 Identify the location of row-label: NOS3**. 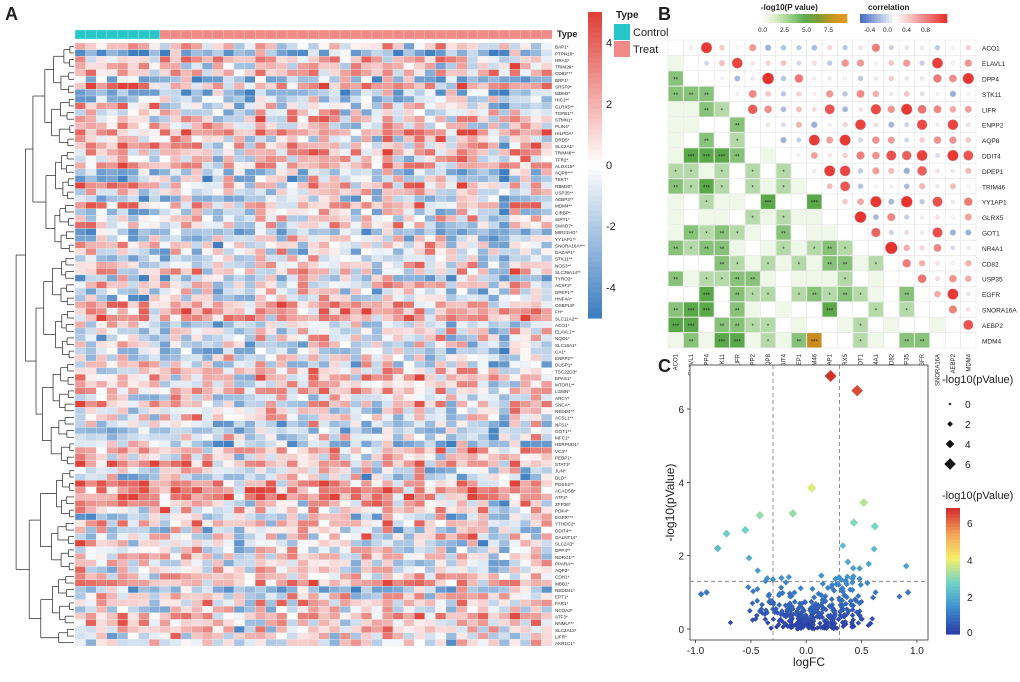
(563, 265).